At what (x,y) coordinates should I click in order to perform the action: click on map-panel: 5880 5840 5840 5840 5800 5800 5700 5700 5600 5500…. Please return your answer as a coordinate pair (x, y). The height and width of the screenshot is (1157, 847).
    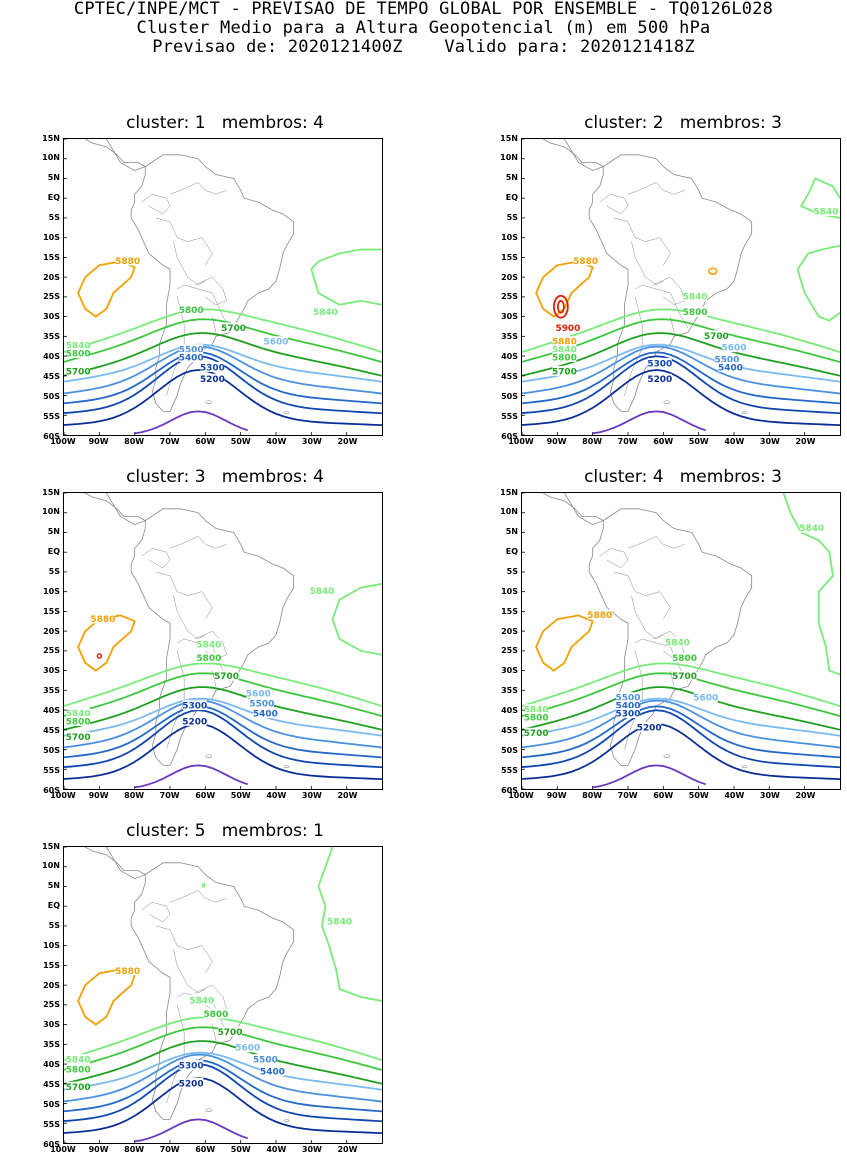
    Looking at the image, I should click on (223, 995).